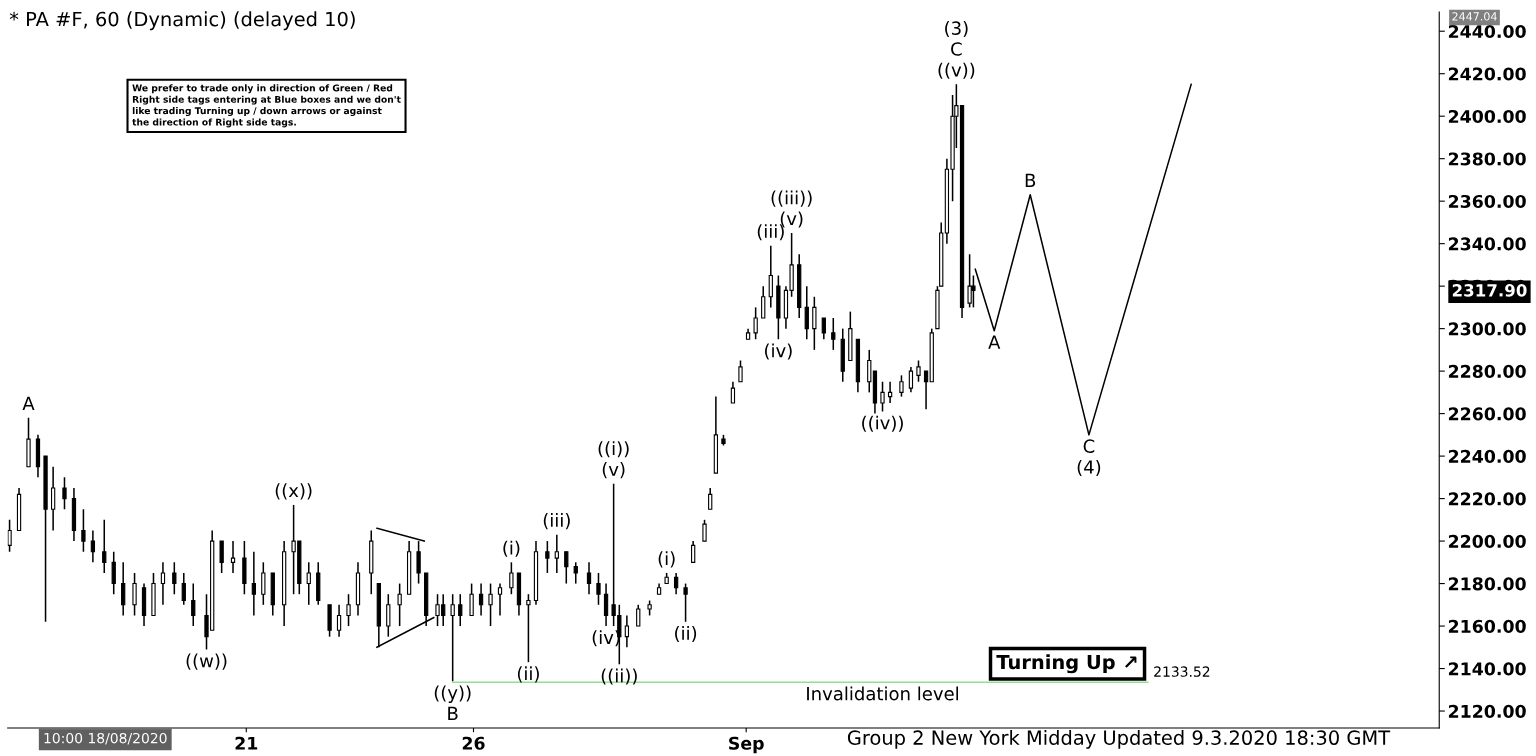 Image resolution: width=1536 pixels, height=756 pixels. What do you see at coordinates (246, 743) in the screenshot?
I see `x-tick-label: 21` at bounding box center [246, 743].